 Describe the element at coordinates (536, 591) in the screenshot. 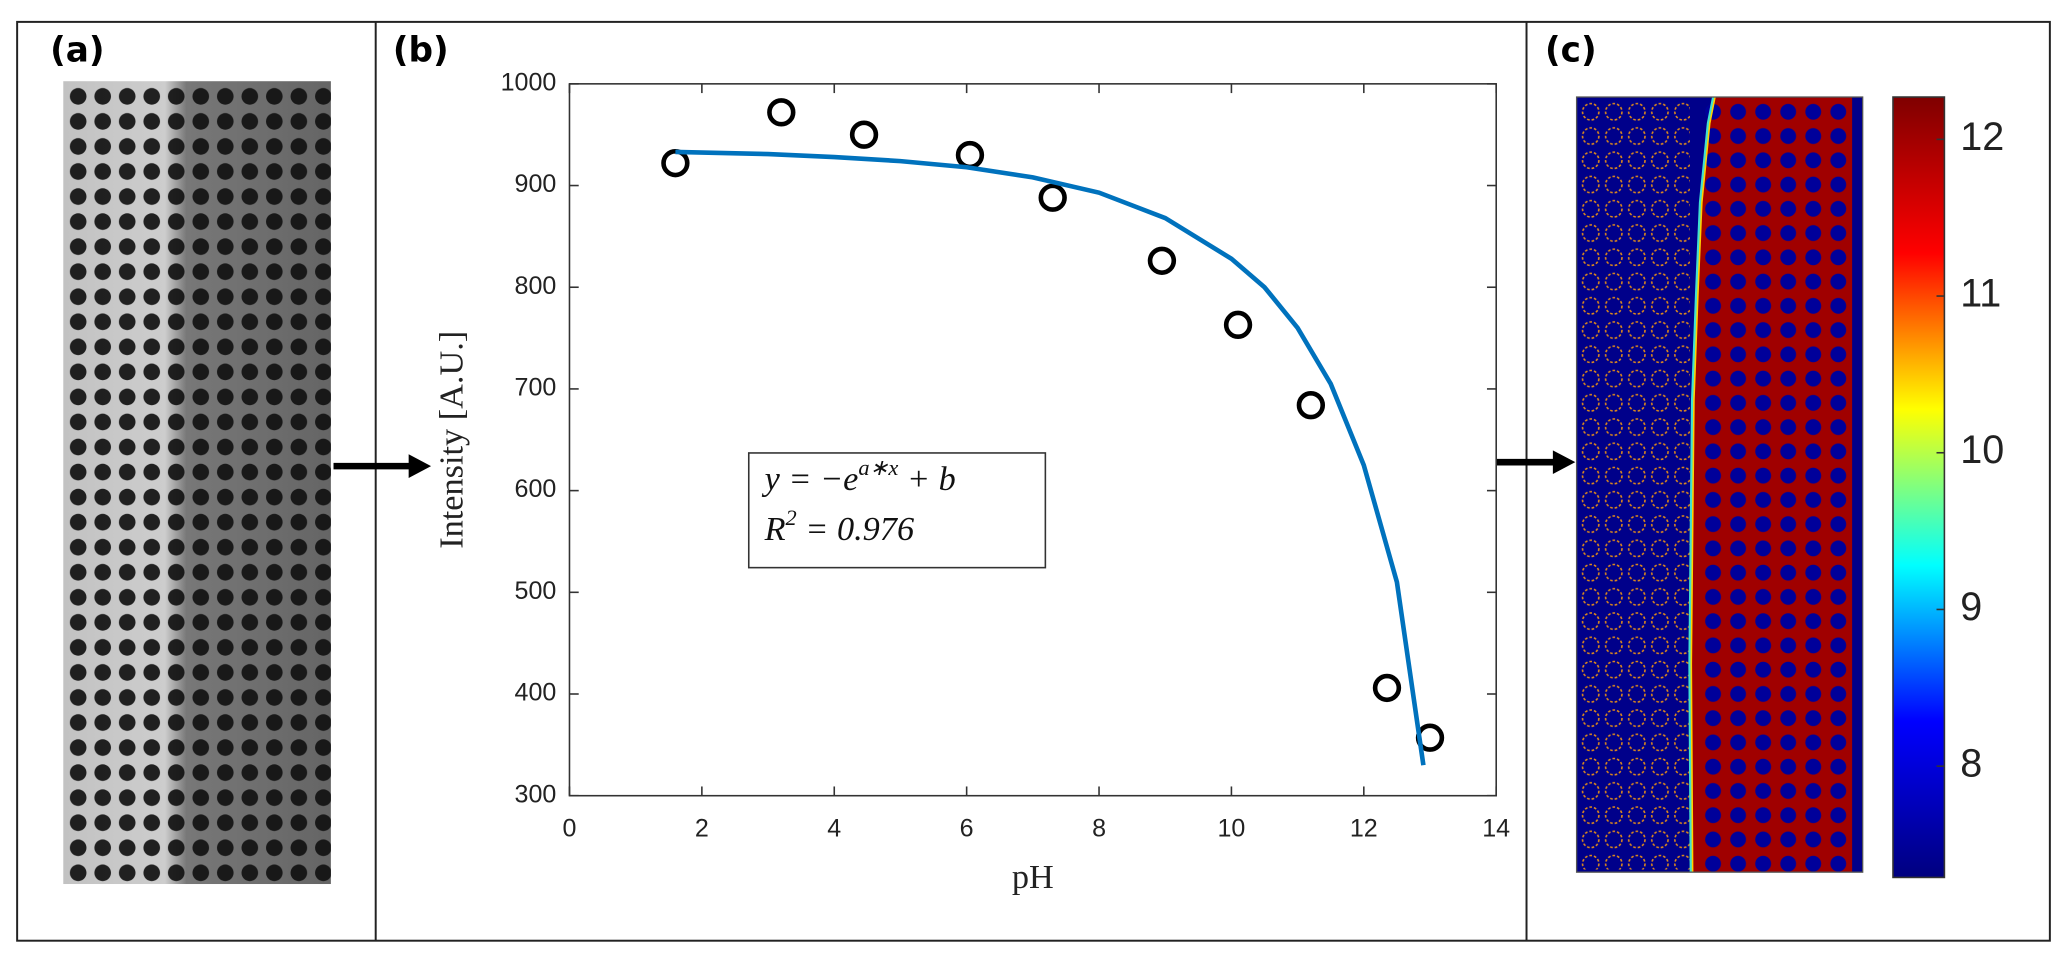

I see `y-tick-label: 500` at that location.